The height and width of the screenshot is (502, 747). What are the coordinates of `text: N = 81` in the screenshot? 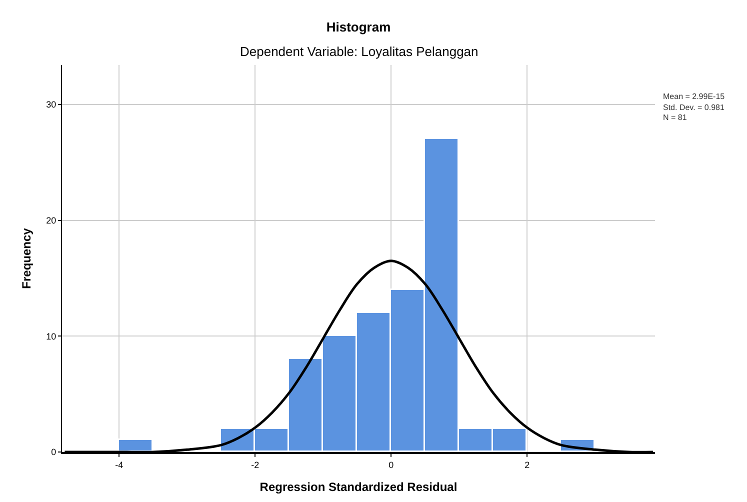 It's located at (675, 117).